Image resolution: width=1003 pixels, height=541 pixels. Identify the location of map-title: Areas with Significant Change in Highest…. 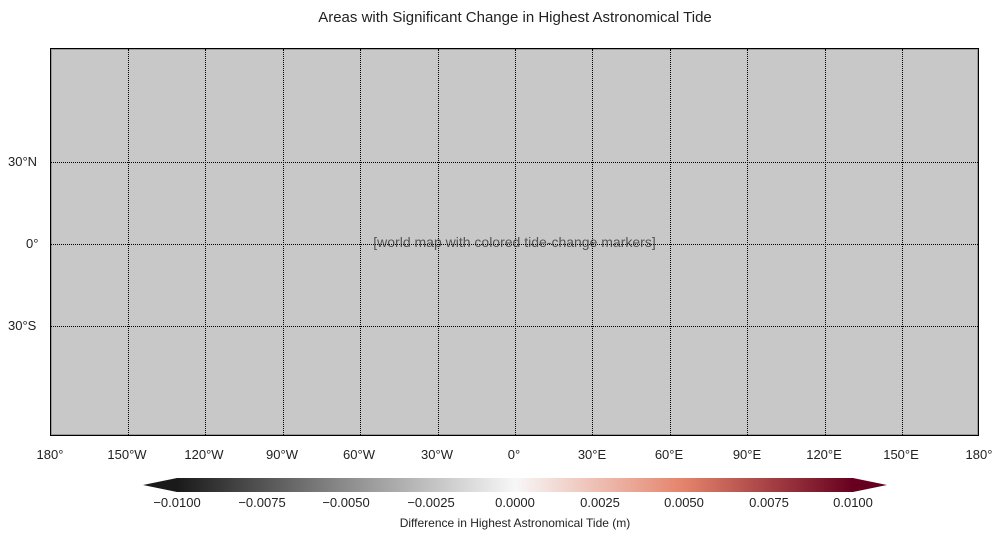
(515, 17).